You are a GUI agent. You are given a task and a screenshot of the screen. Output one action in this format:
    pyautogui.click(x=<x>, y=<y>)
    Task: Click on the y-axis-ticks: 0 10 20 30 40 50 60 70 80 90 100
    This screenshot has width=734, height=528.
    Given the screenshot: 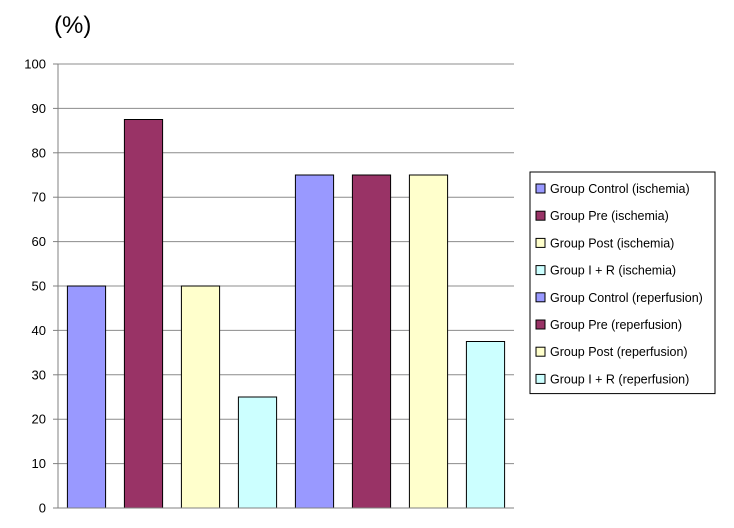 What is the action you would take?
    pyautogui.click(x=41, y=286)
    